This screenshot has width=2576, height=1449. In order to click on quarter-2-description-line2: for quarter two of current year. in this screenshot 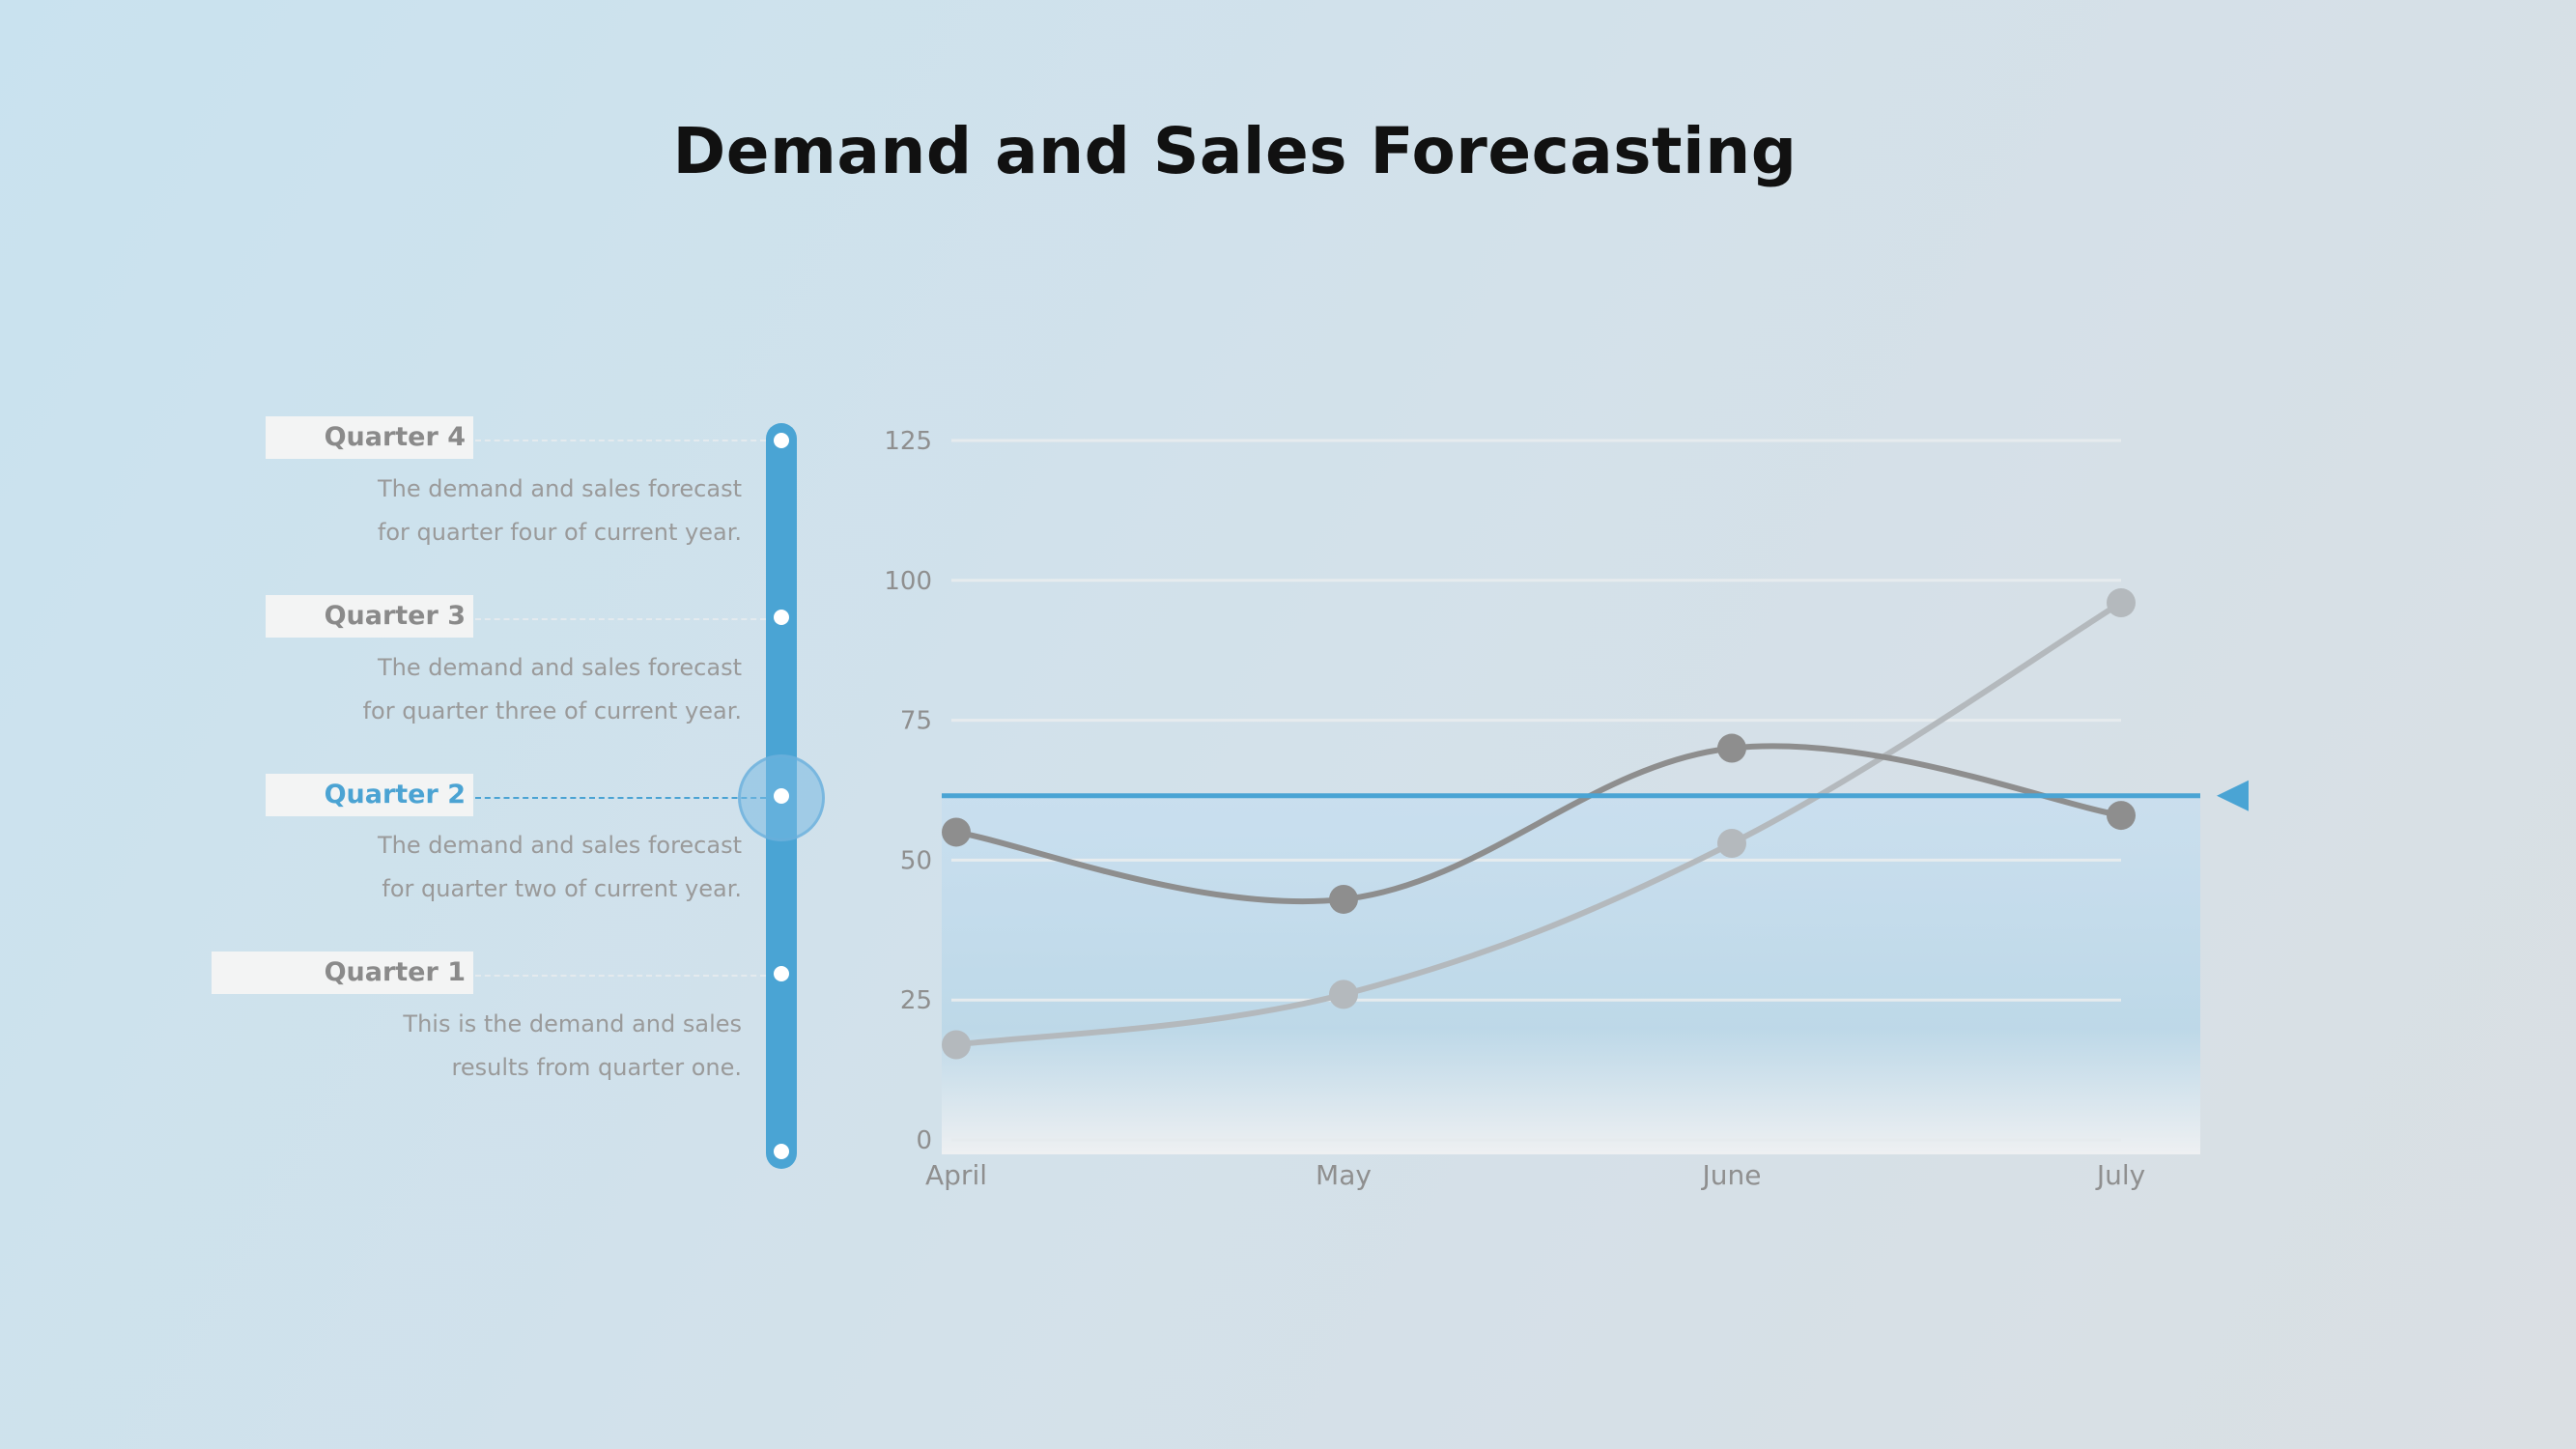, I will do `click(562, 888)`.